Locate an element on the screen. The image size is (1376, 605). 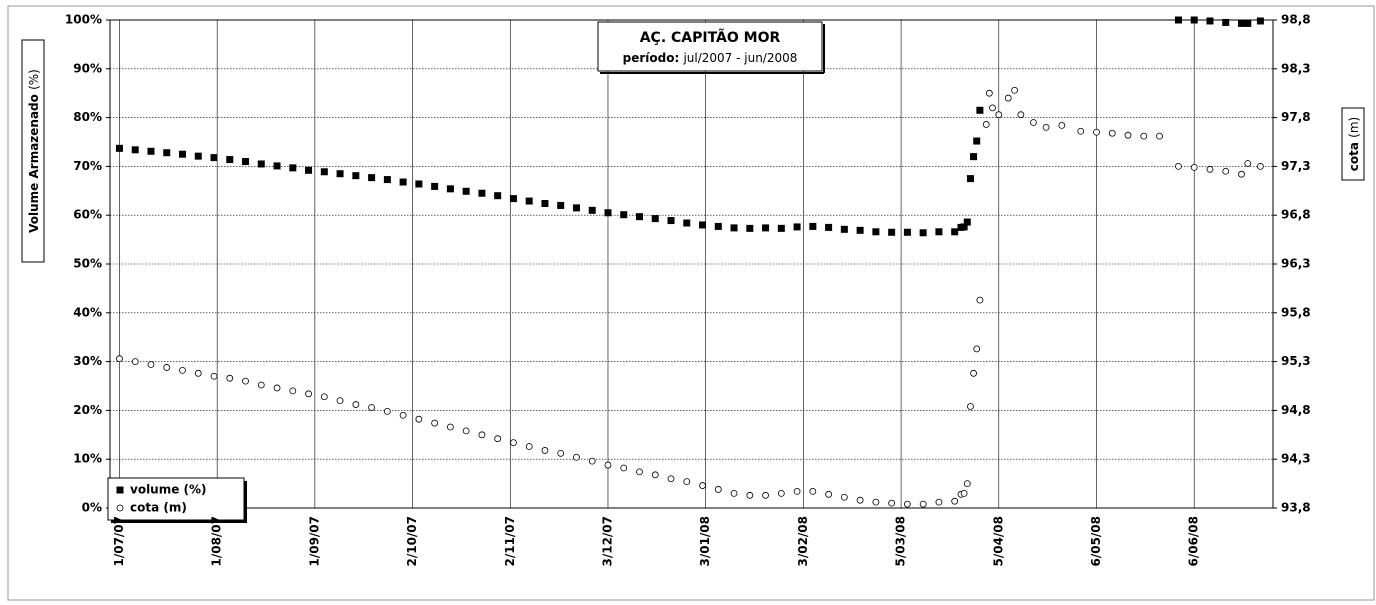
y2-tick-label: 97,8 is located at coordinates (1296, 117).